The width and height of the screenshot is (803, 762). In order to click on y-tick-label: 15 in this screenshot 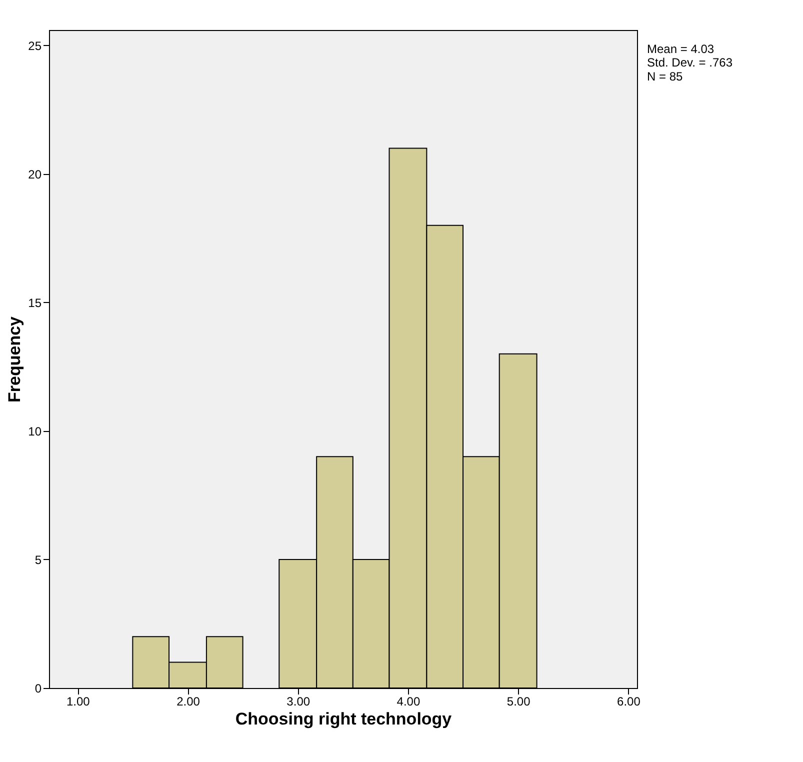, I will do `click(35, 303)`.